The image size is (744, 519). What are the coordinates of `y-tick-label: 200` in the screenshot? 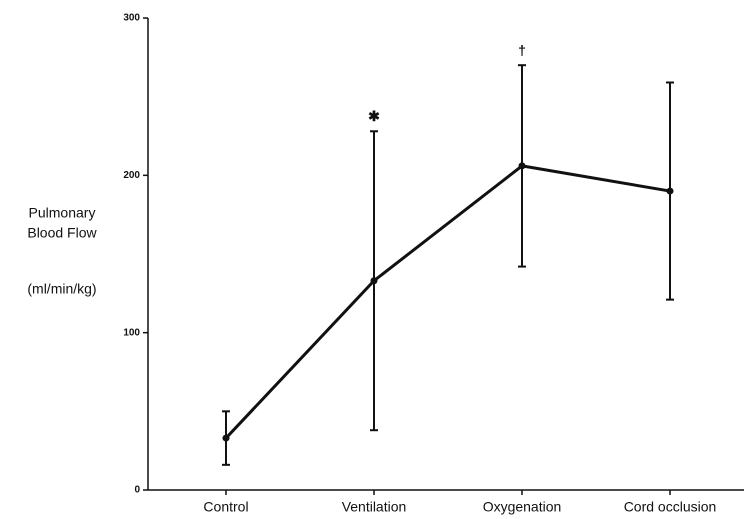 It's located at (131, 175).